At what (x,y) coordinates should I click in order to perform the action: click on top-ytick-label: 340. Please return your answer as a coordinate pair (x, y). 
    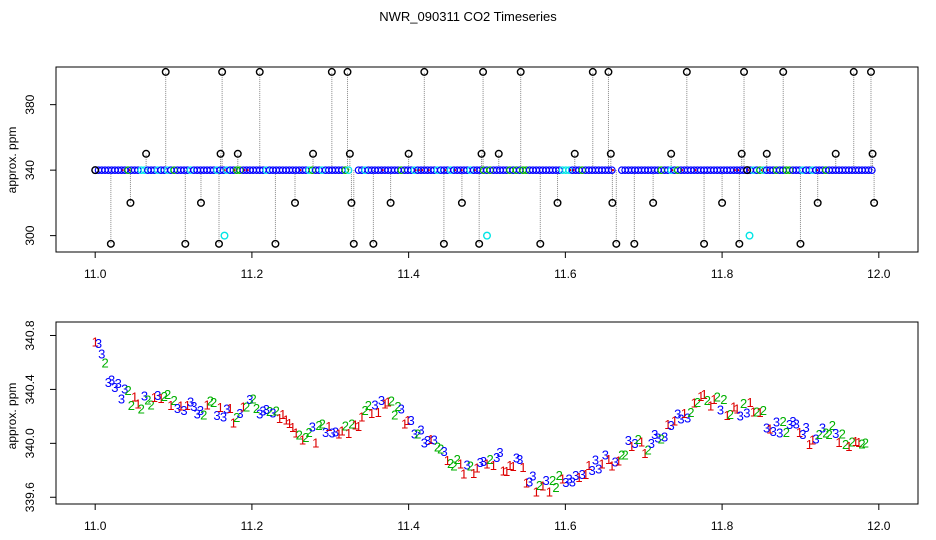
    Looking at the image, I should click on (30, 170).